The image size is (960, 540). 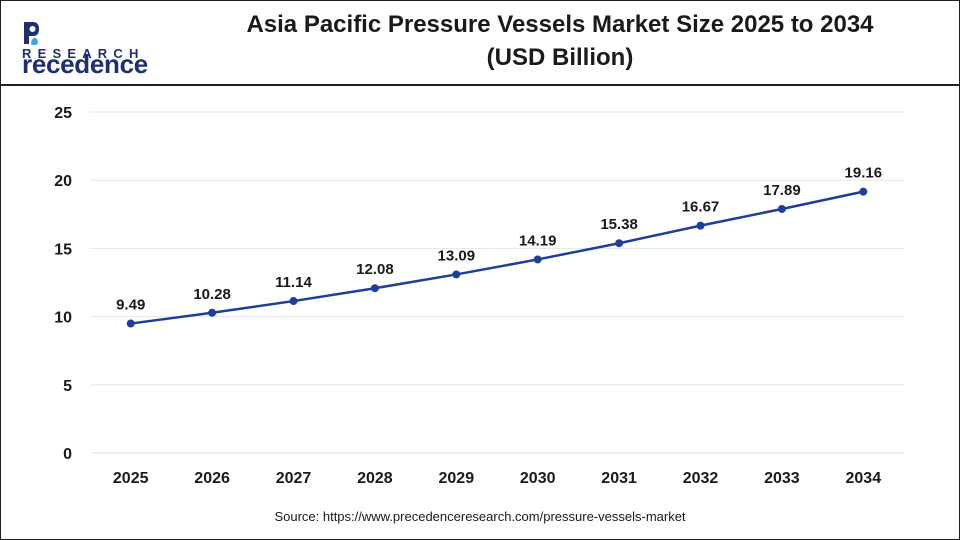 I want to click on x-tick-label: 2026, so click(x=212, y=478).